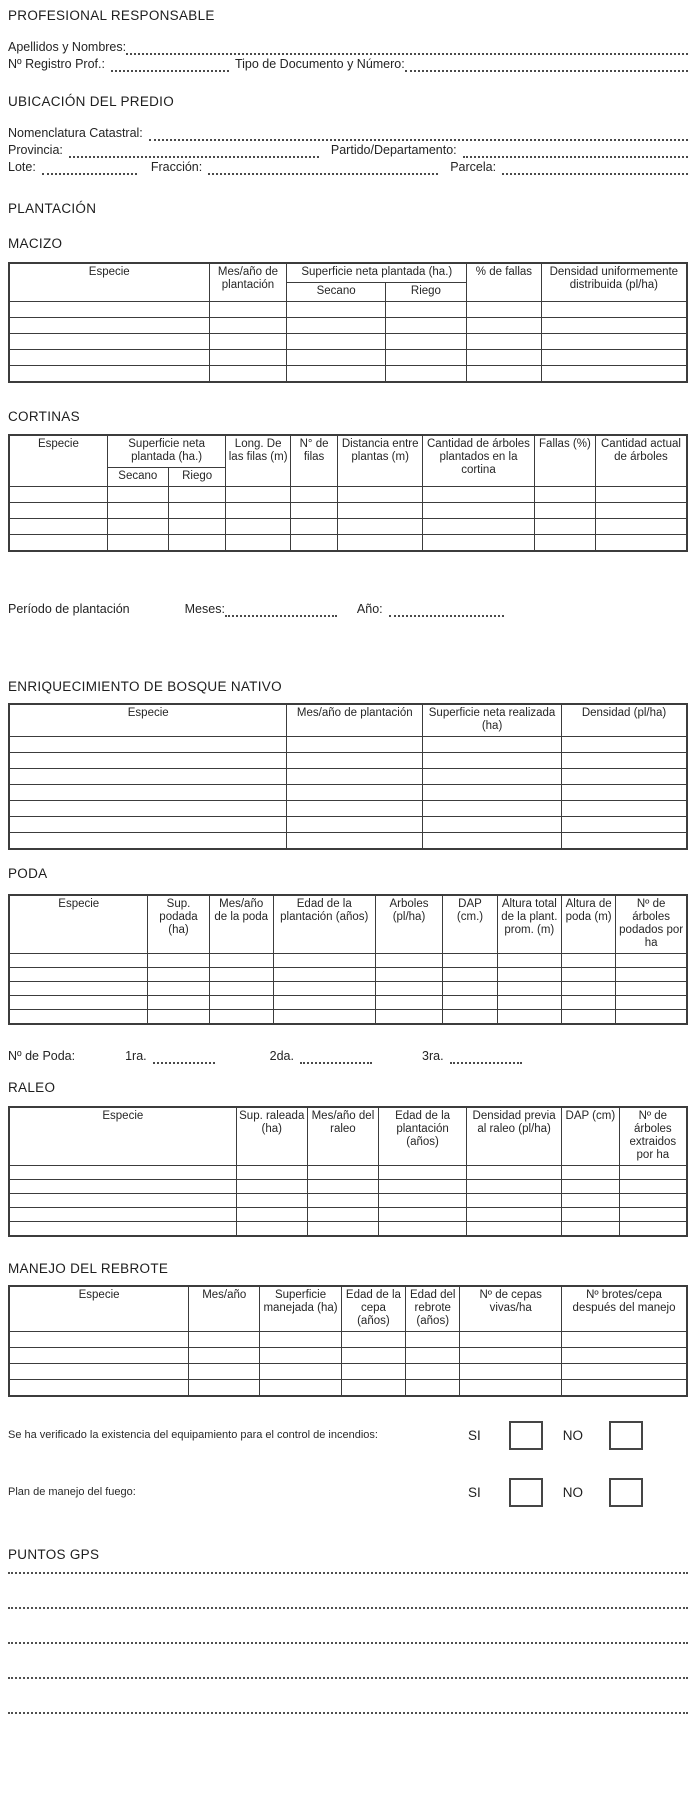  Describe the element at coordinates (575, 151) in the screenshot. I see `partido-field` at that location.